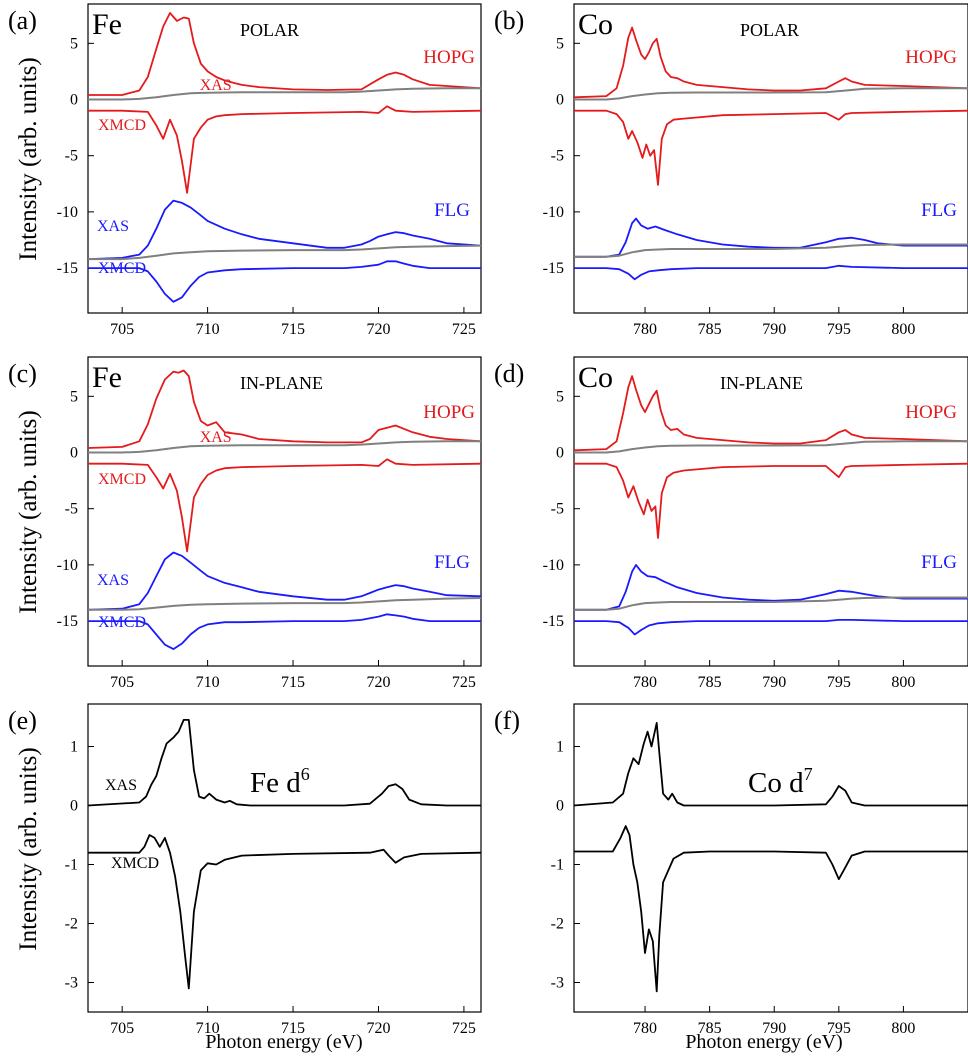  What do you see at coordinates (28, 848) in the screenshot?
I see `y-axis-label-bottom: Intensity (arb. units)` at bounding box center [28, 848].